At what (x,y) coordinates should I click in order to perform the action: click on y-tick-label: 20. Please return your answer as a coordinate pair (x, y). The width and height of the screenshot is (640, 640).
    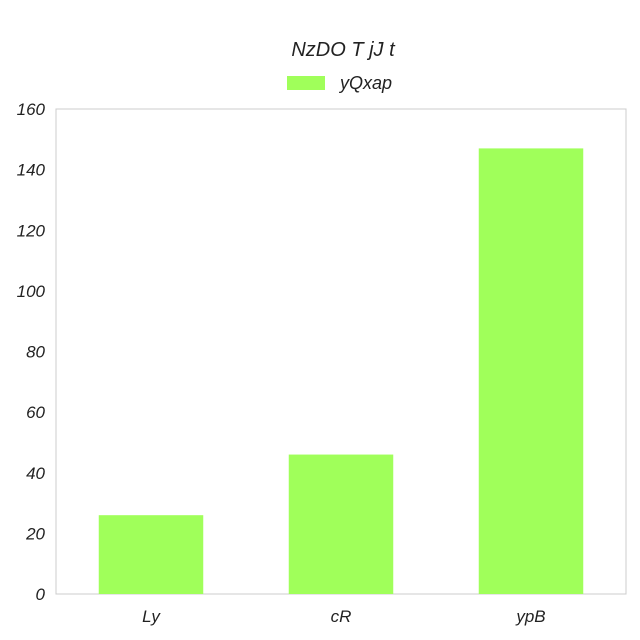
    Looking at the image, I should click on (35, 533).